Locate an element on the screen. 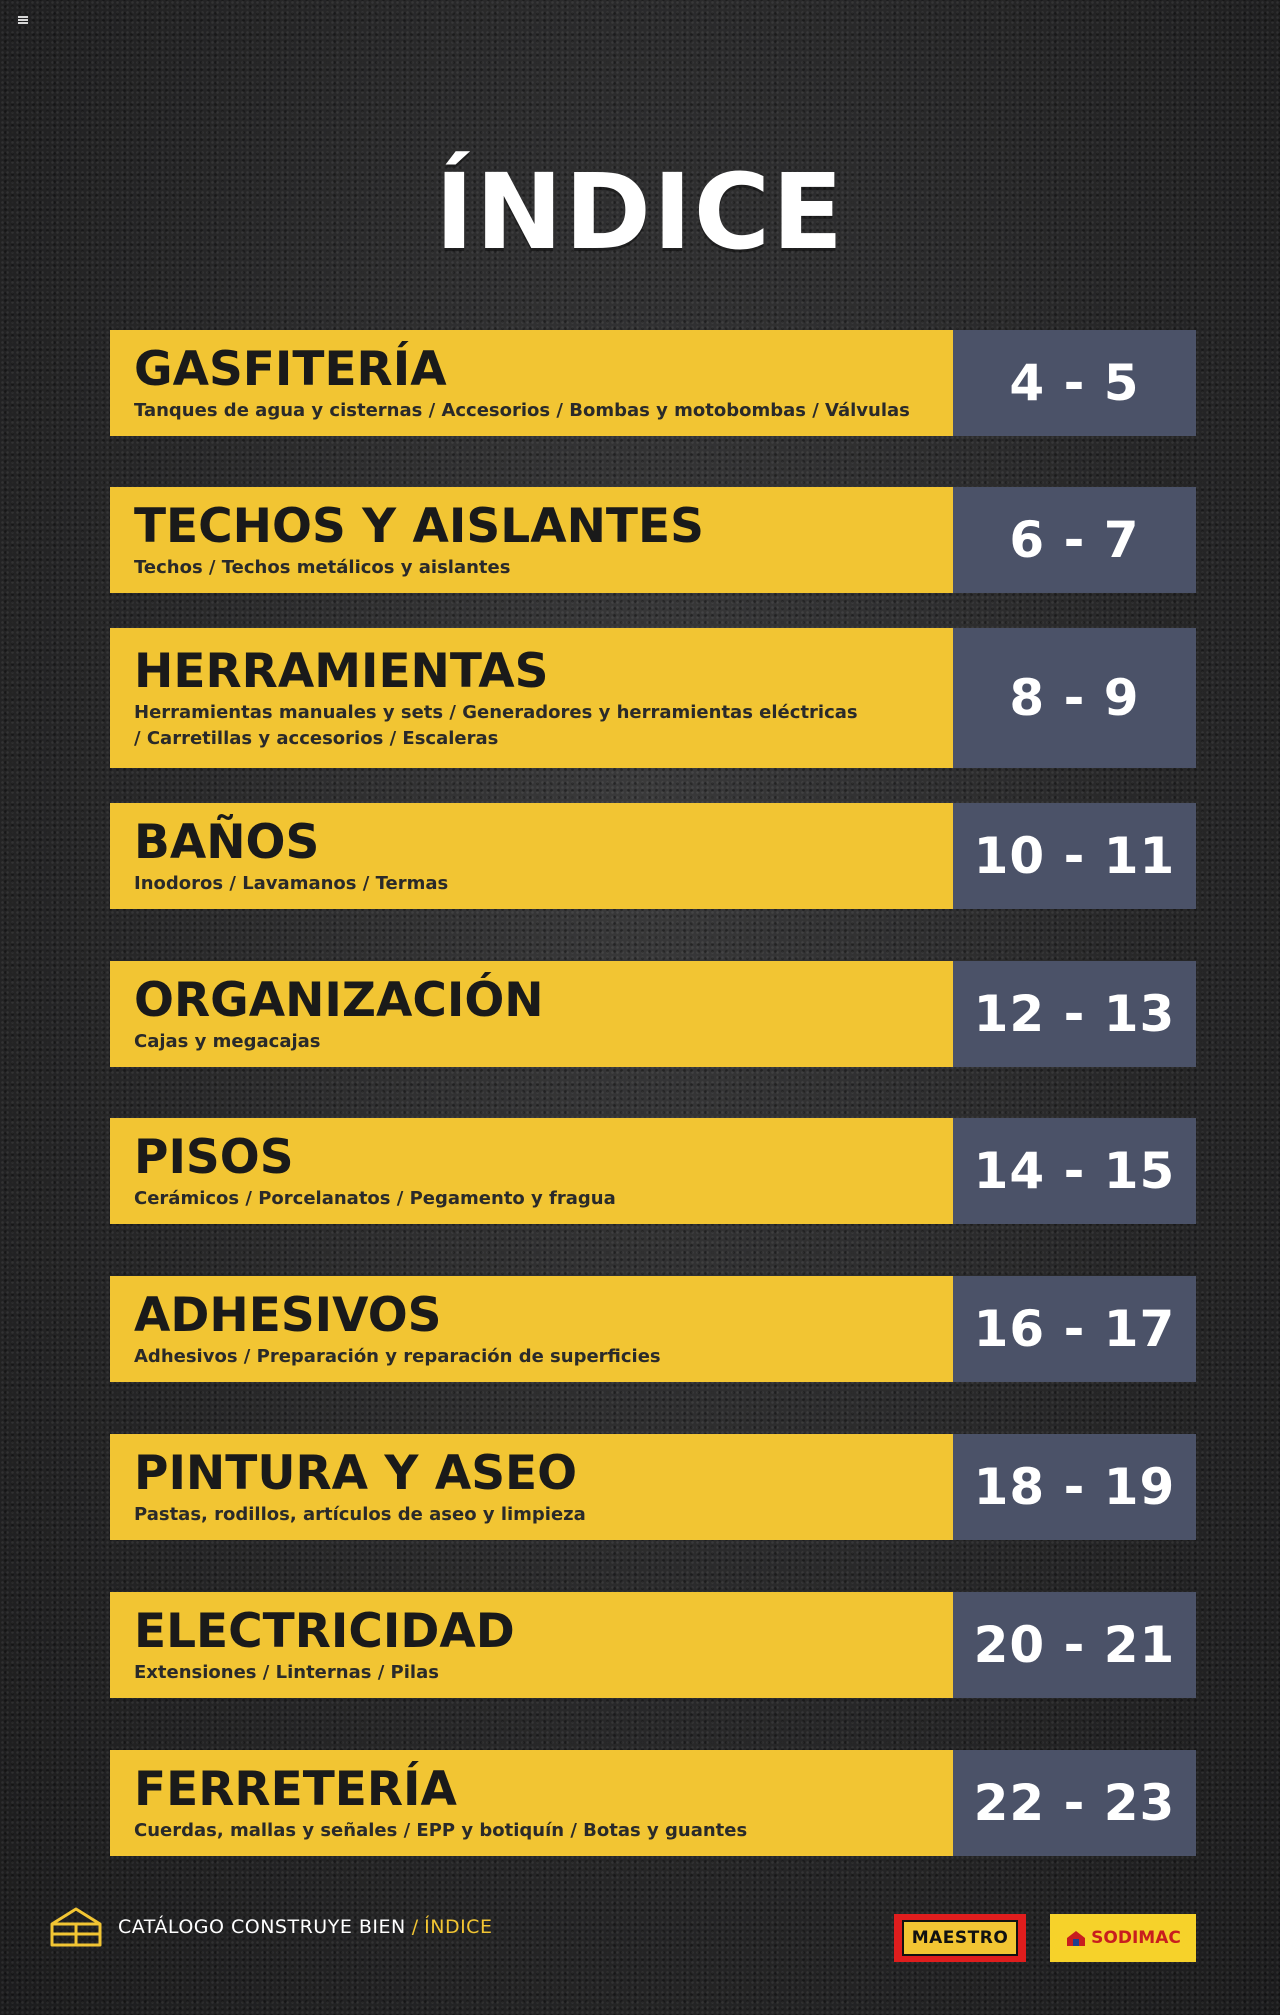 The height and width of the screenshot is (2015, 1280). section-description: Inodoros / Lavamanos / Termas is located at coordinates (291, 884).